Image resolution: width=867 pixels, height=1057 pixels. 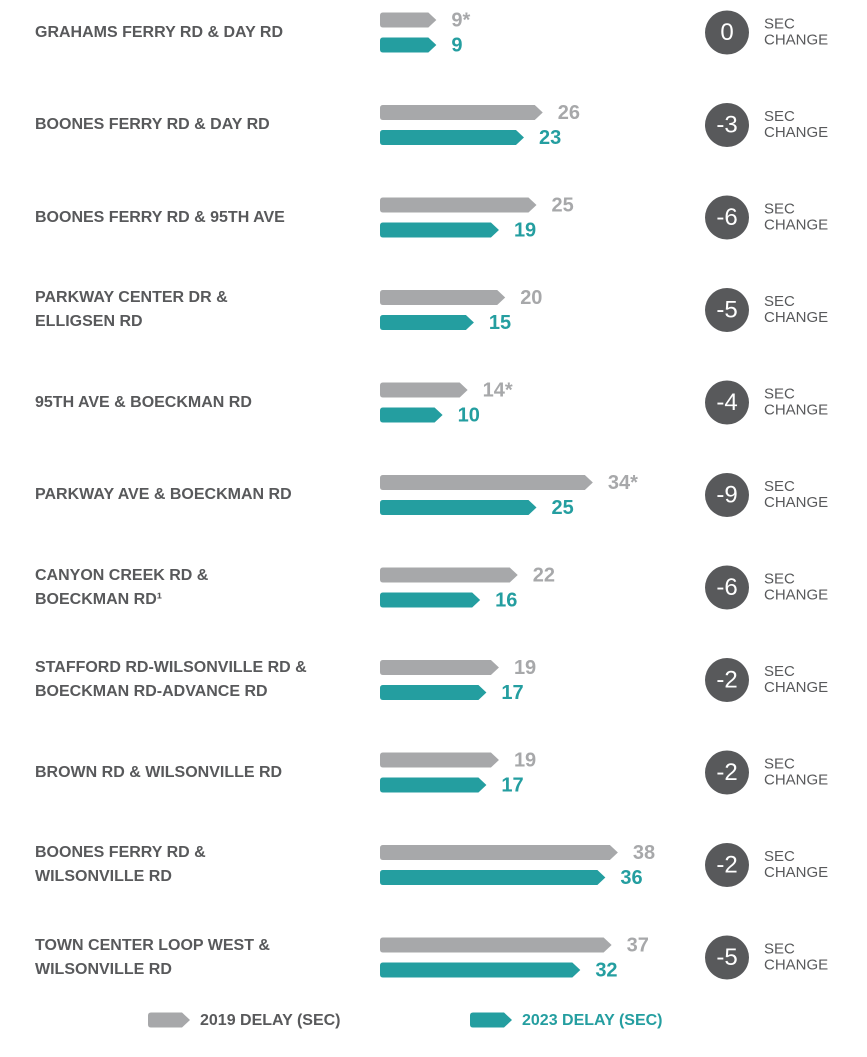 I want to click on category-label: 95TH AVE & BOECKMAN RD, so click(x=143, y=402).